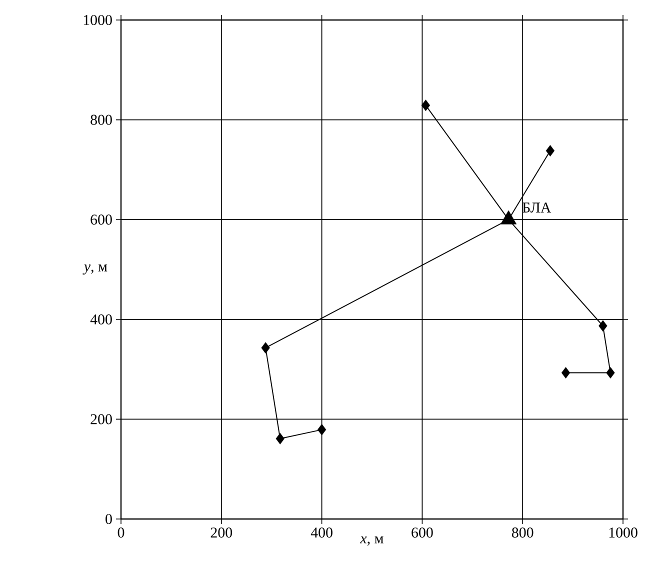  I want to click on y-tick-label: 0, so click(109, 519).